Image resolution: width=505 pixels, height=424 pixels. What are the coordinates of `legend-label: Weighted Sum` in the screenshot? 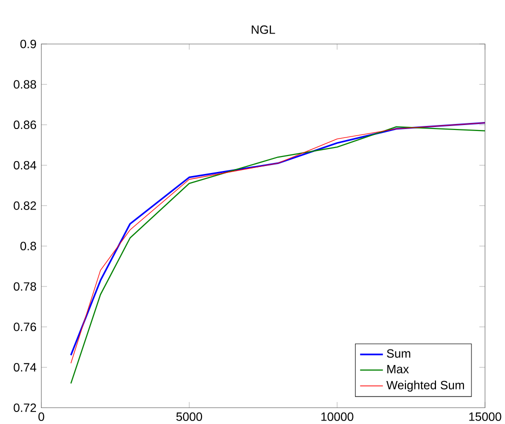 It's located at (425, 386).